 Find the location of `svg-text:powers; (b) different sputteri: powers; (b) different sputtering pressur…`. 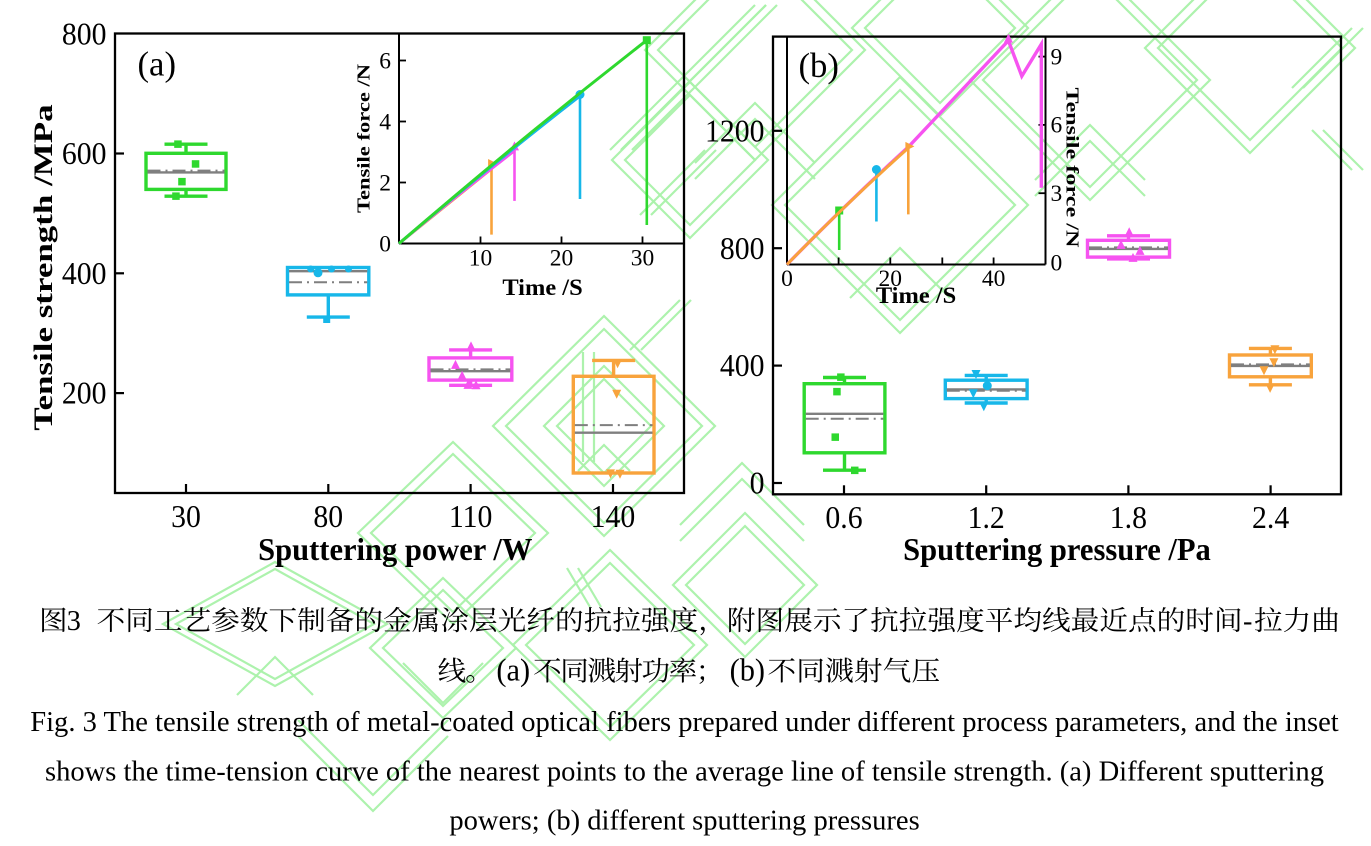

svg-text:powers; (b) different sputteri: powers; (b) different sputtering pressur… is located at coordinates (684, 820).